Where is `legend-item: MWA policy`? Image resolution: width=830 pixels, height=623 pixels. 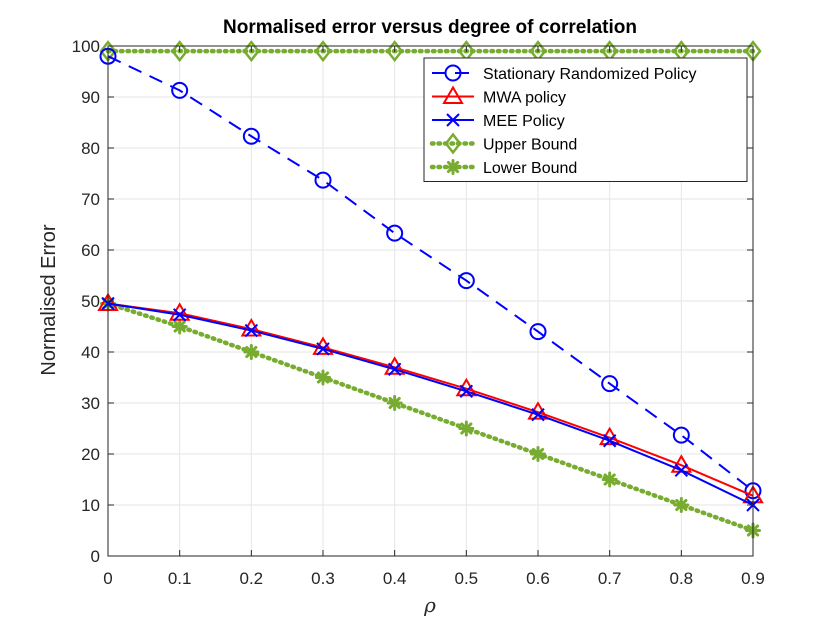 legend-item: MWA policy is located at coordinates (499, 96).